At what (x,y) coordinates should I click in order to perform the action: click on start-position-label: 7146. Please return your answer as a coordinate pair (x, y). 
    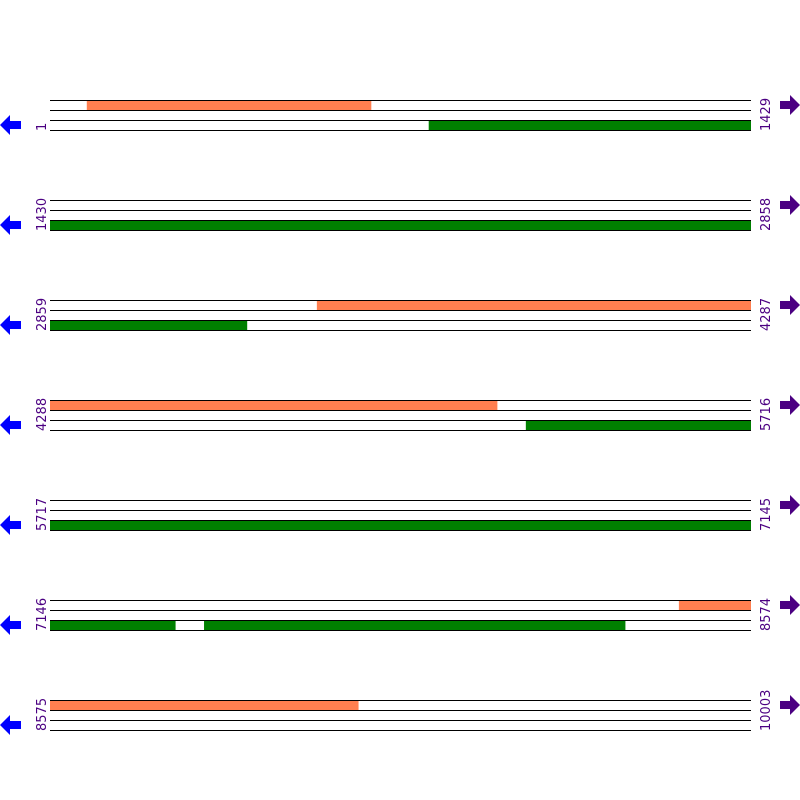
    Looking at the image, I should click on (42, 614).